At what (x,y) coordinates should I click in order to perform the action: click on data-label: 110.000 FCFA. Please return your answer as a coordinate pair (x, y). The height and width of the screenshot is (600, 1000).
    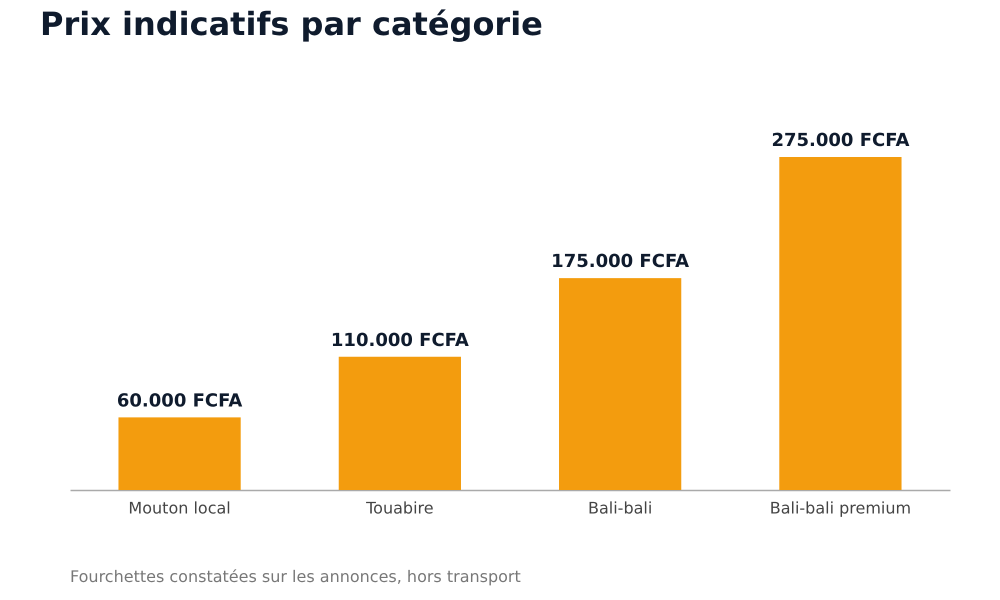
    Looking at the image, I should click on (399, 340).